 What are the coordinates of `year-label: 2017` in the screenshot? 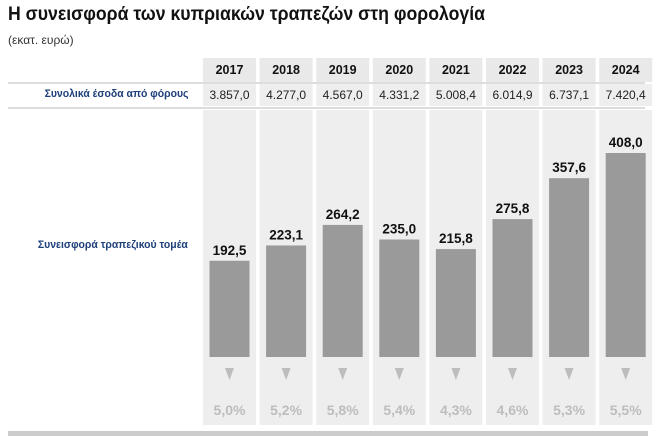 It's located at (230, 70).